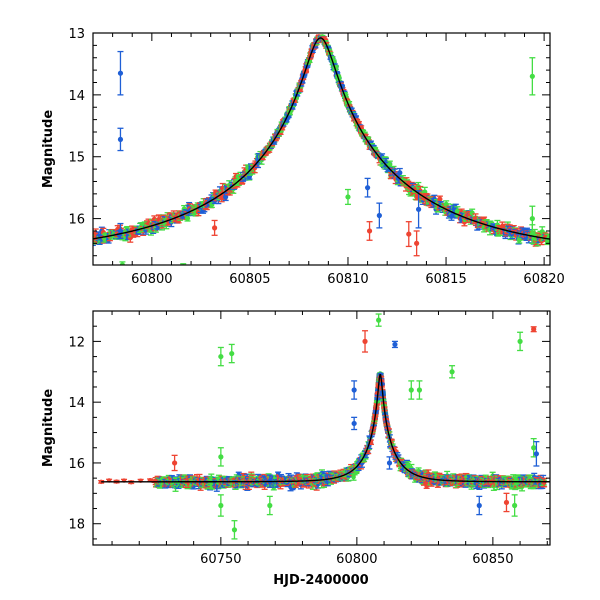 Image resolution: width=600 pixels, height=600 pixels. Describe the element at coordinates (445, 279) in the screenshot. I see `x-tick-label: 60815` at that location.